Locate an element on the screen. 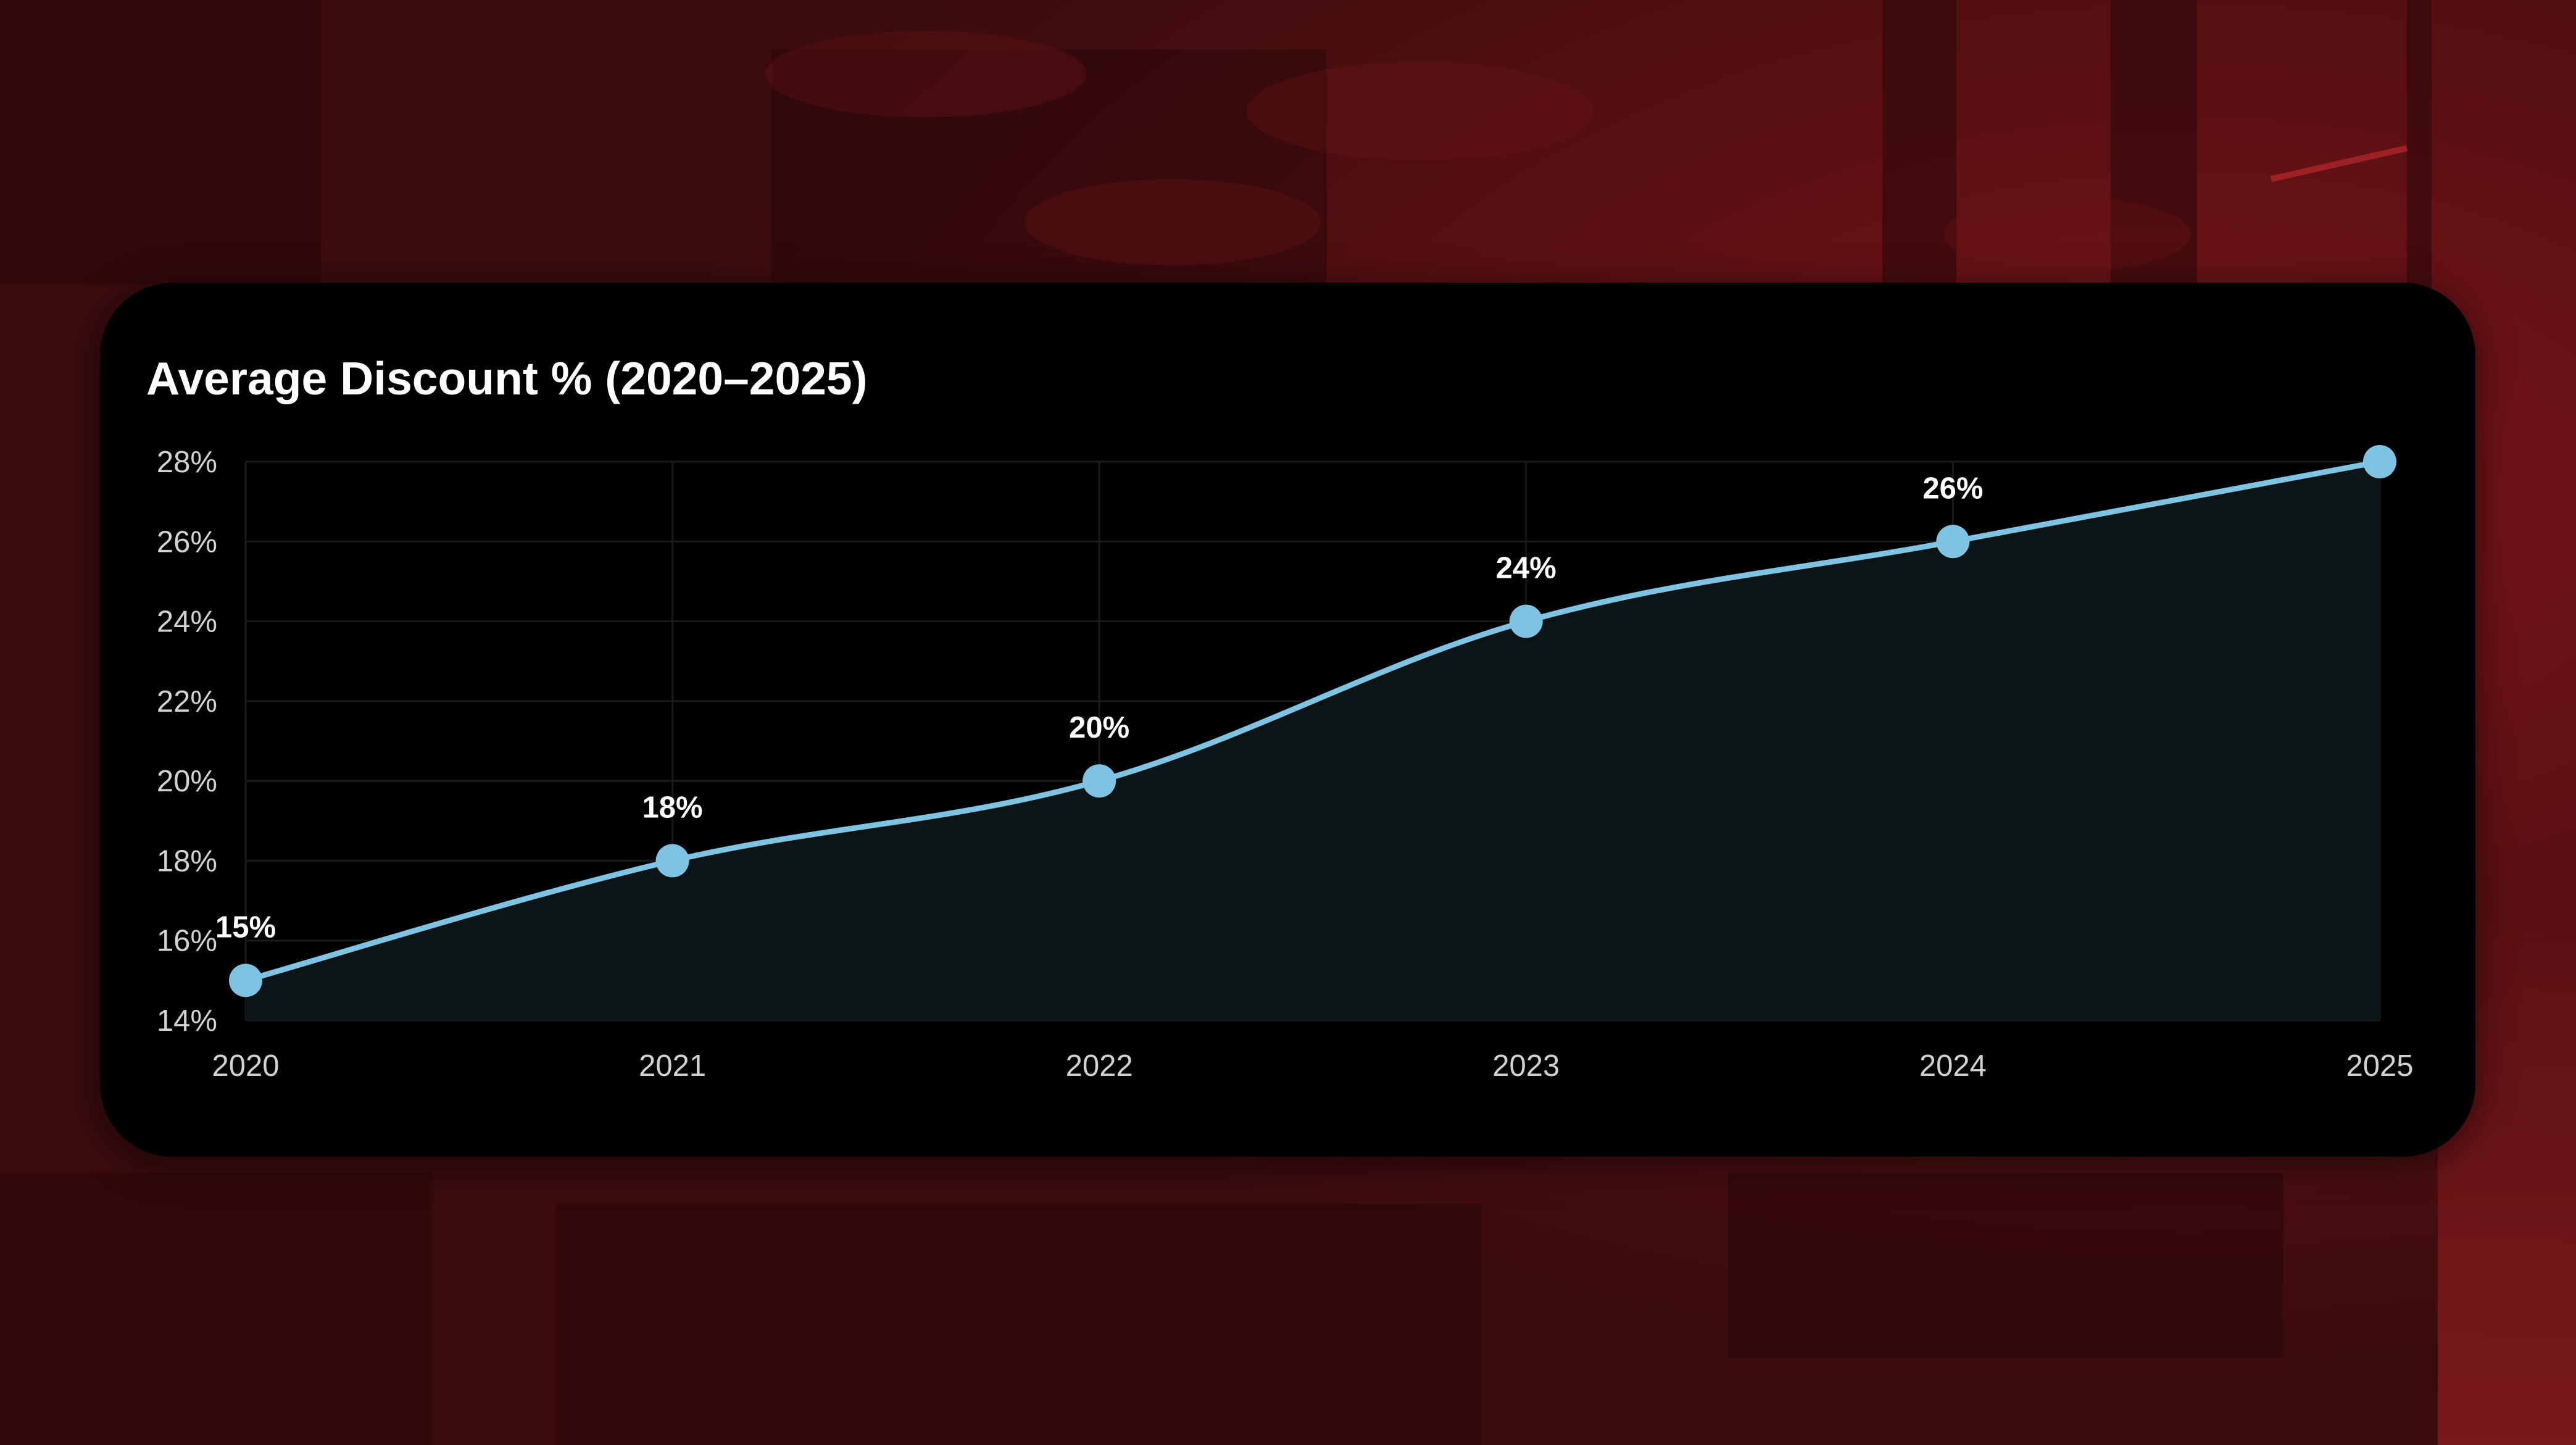  data-label: 26% is located at coordinates (1953, 488).